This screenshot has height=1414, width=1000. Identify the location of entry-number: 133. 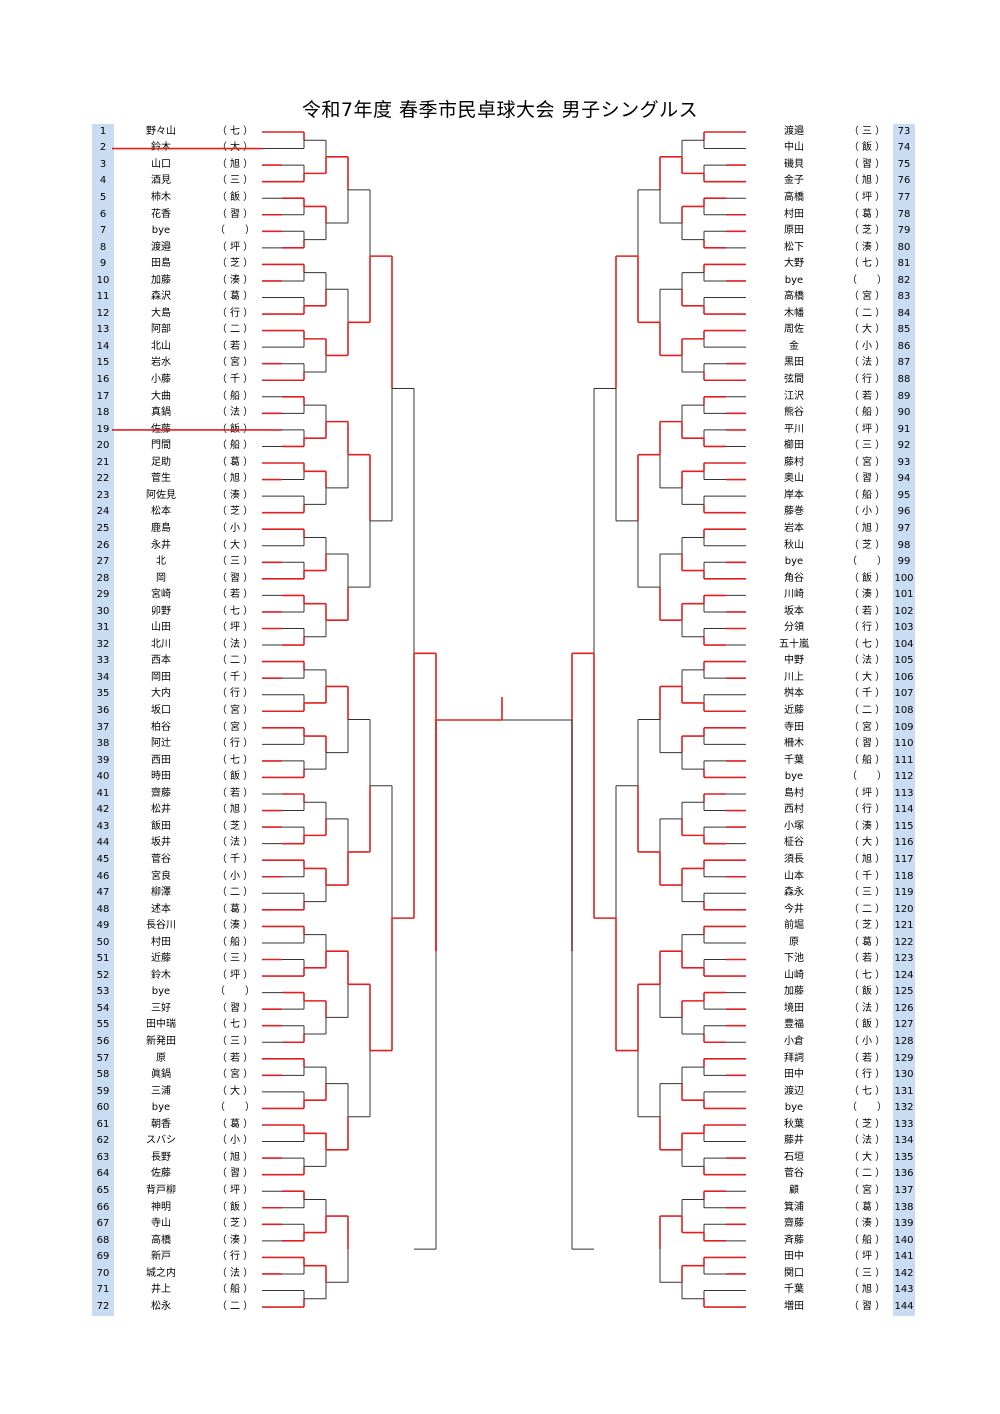
(904, 1124).